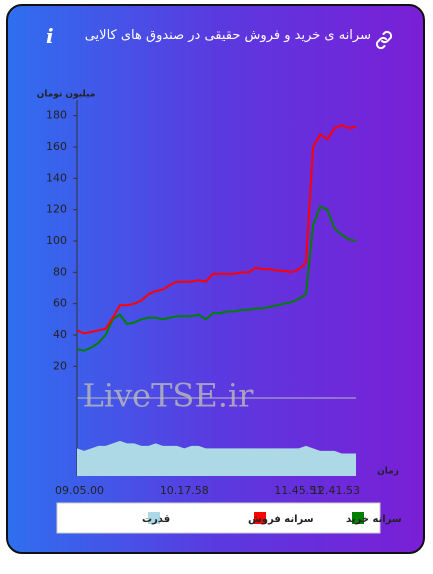 Image resolution: width=433 pixels, height=574 pixels. What do you see at coordinates (218, 518) in the screenshot?
I see `legend` at bounding box center [218, 518].